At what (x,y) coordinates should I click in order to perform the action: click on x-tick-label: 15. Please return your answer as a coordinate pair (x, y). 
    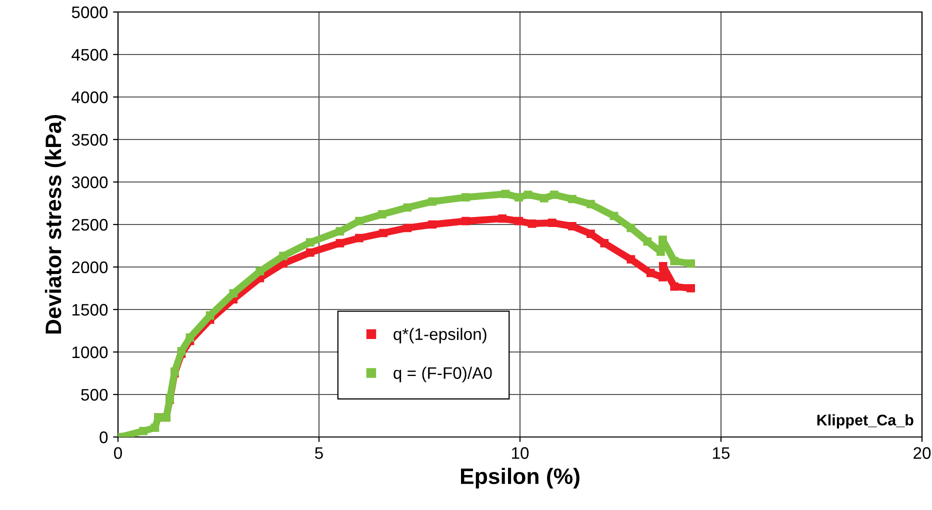
    Looking at the image, I should click on (721, 453).